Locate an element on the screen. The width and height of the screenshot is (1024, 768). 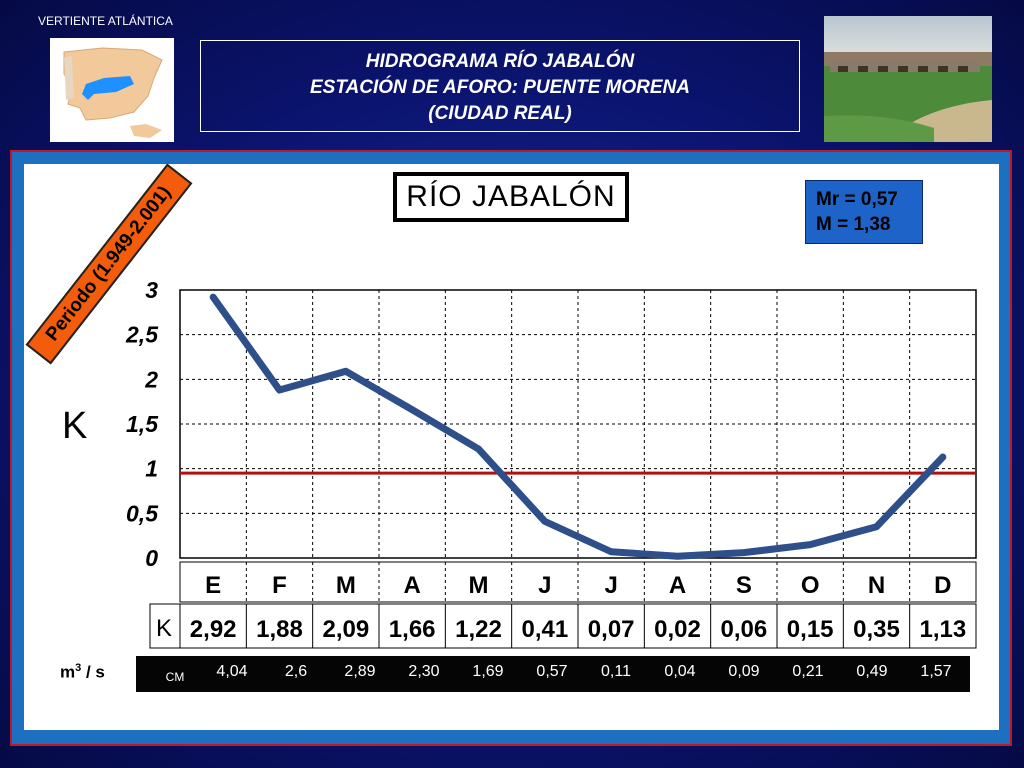
cm-value-label: 4,04 is located at coordinates (231, 671).